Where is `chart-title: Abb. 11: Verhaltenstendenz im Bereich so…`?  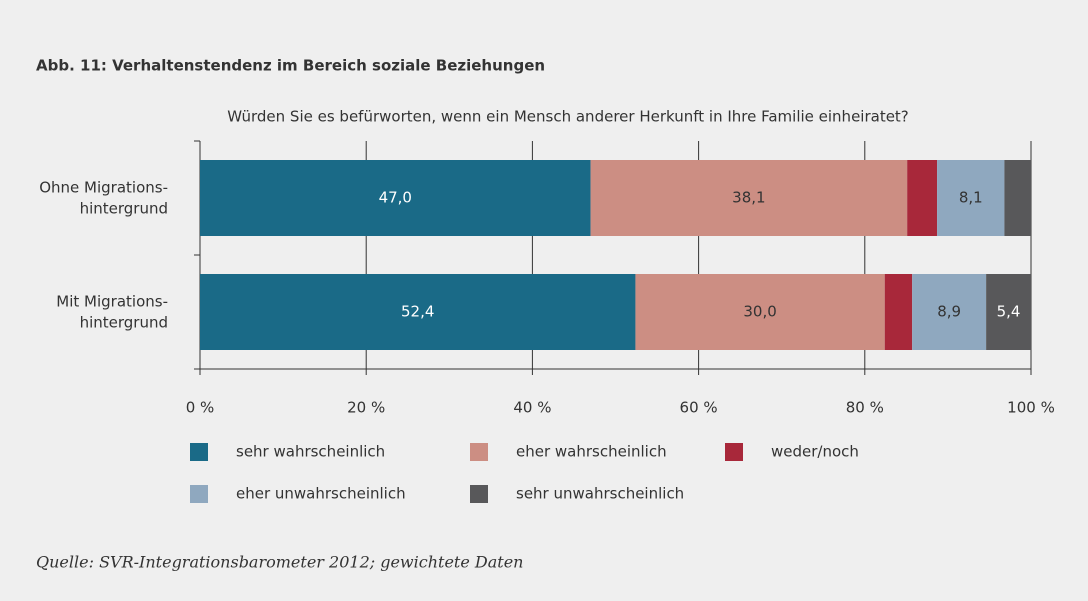
chart-title: Abb. 11: Verhaltenstendenz im Bereich so… is located at coordinates (290, 66).